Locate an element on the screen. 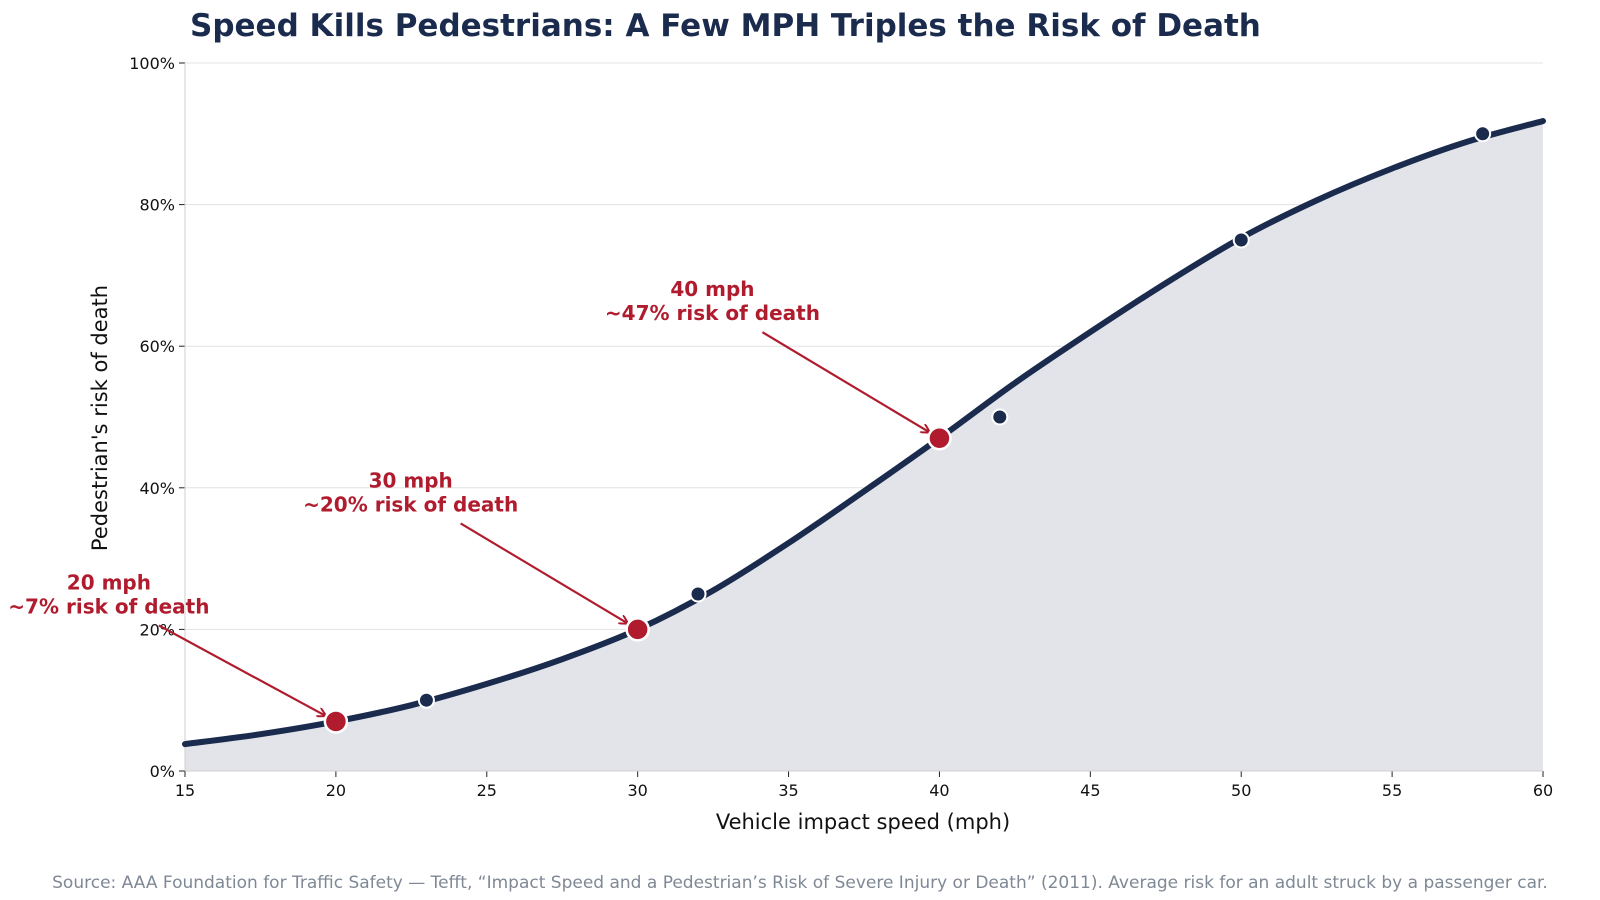 This screenshot has height=900, width=1600. x-tick-label: 30 is located at coordinates (637, 790).